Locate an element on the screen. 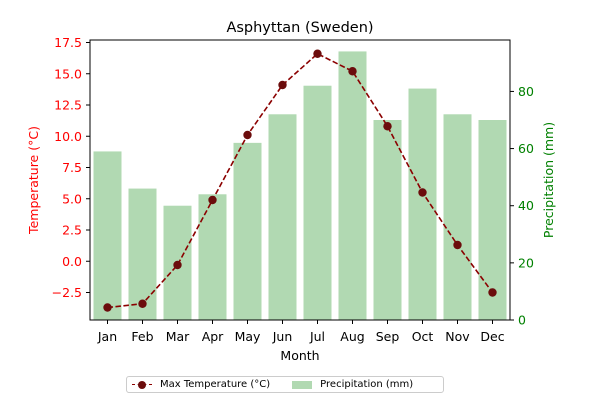  y-right-tick-label: 40 is located at coordinates (526, 205).